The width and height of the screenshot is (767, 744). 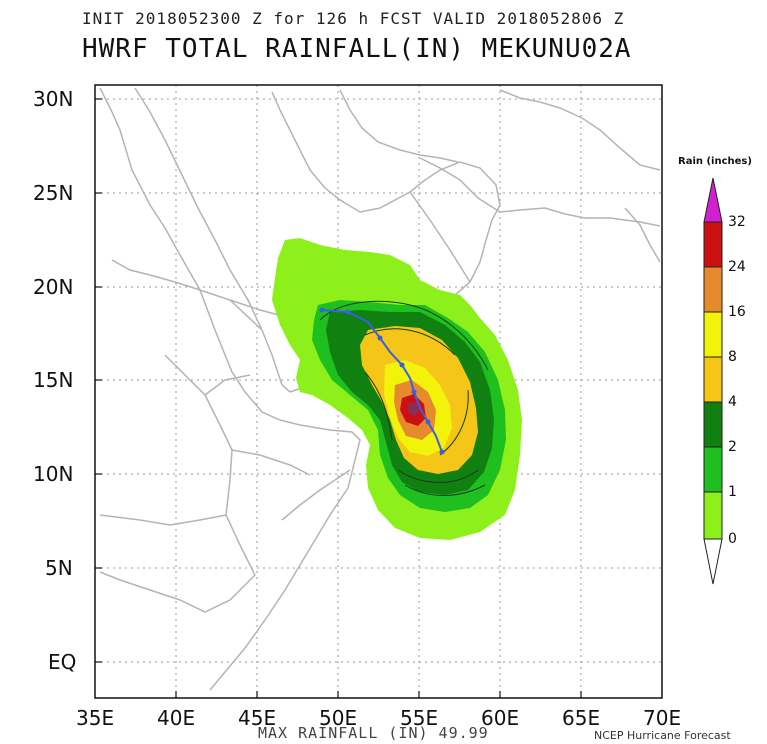 I want to click on lon-label-65e: 65E, so click(x=581, y=718).